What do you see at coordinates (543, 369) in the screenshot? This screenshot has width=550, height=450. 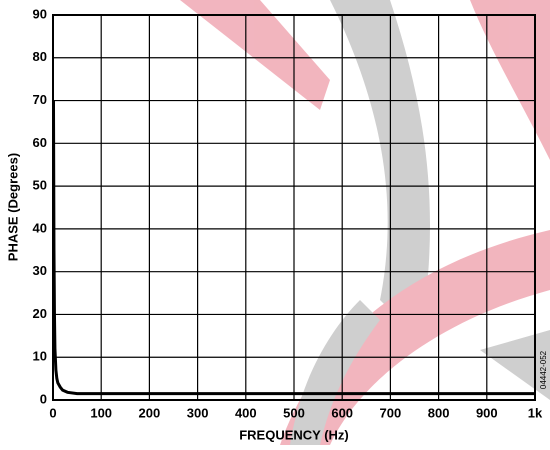 I see `figure-id: 04442-052` at bounding box center [543, 369].